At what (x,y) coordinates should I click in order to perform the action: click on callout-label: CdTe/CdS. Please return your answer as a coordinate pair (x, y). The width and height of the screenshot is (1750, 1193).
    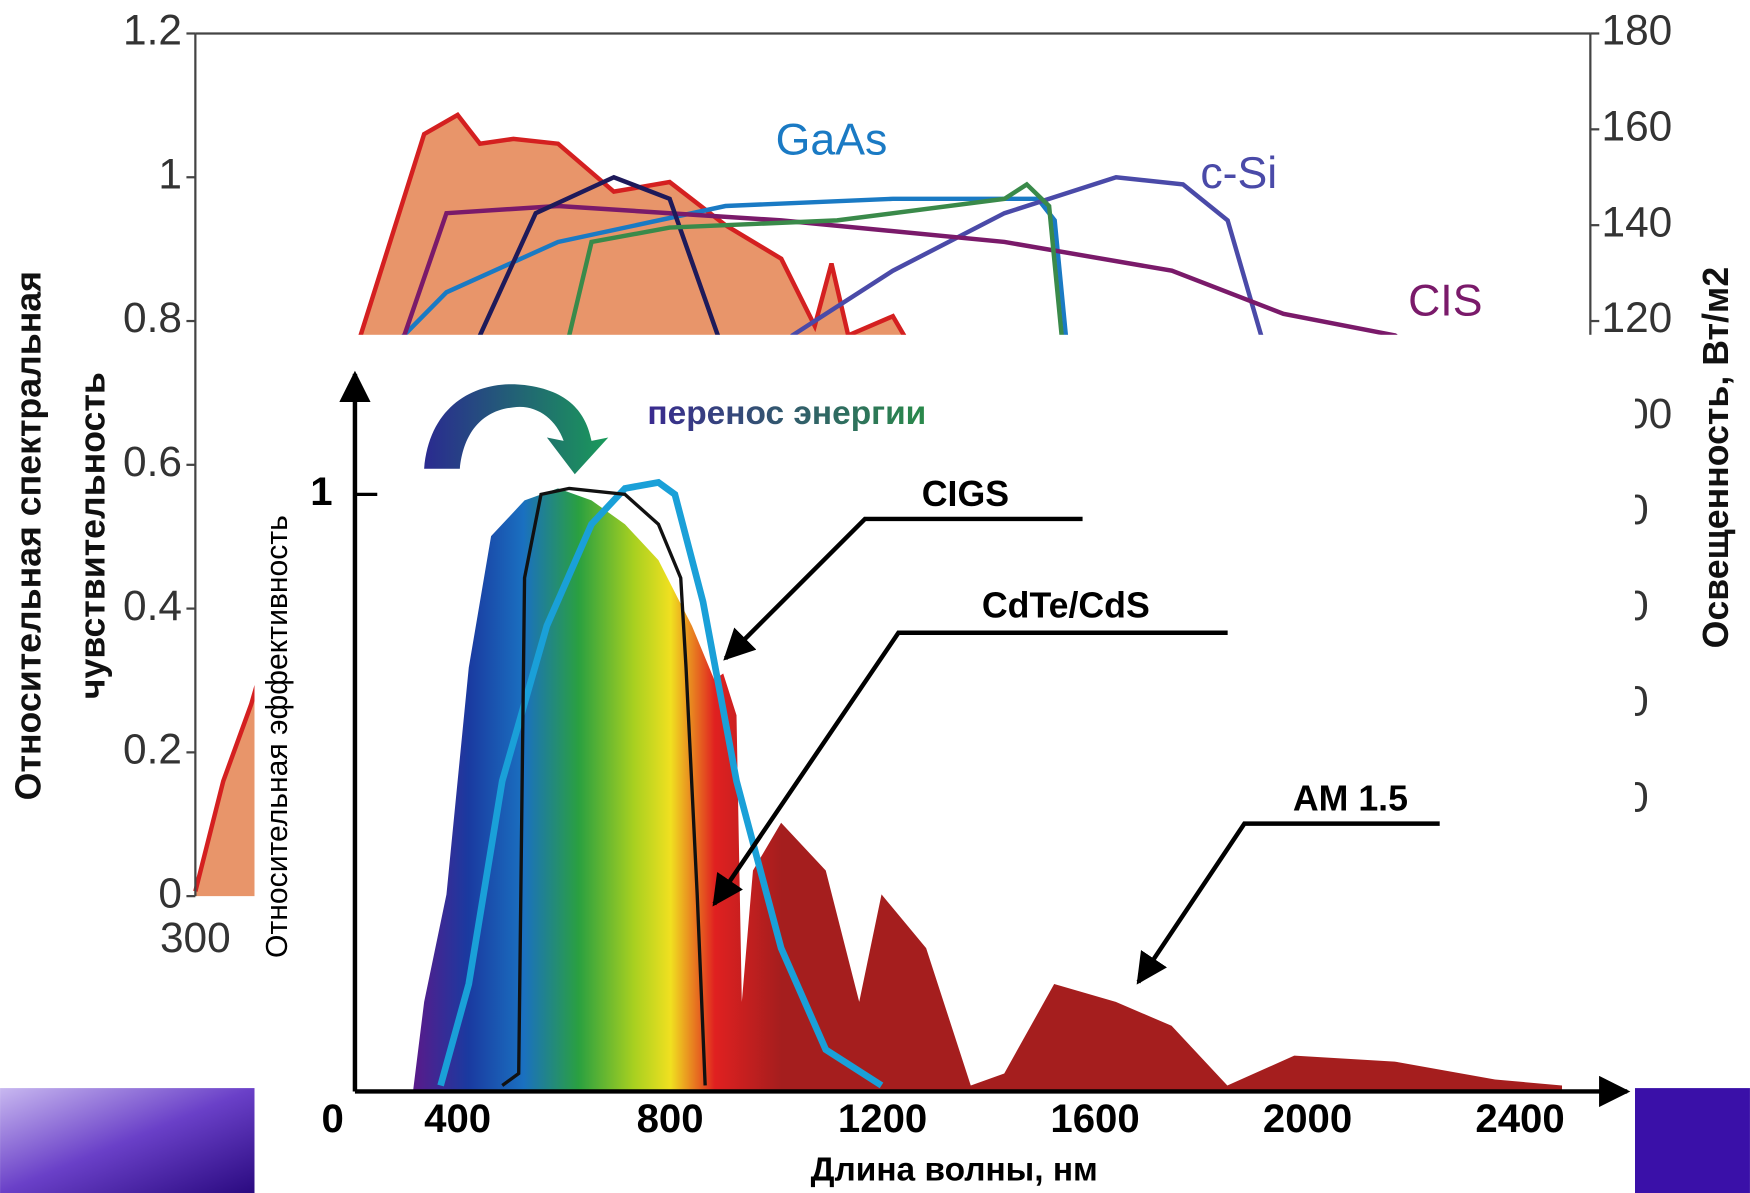
    Looking at the image, I should click on (1066, 606).